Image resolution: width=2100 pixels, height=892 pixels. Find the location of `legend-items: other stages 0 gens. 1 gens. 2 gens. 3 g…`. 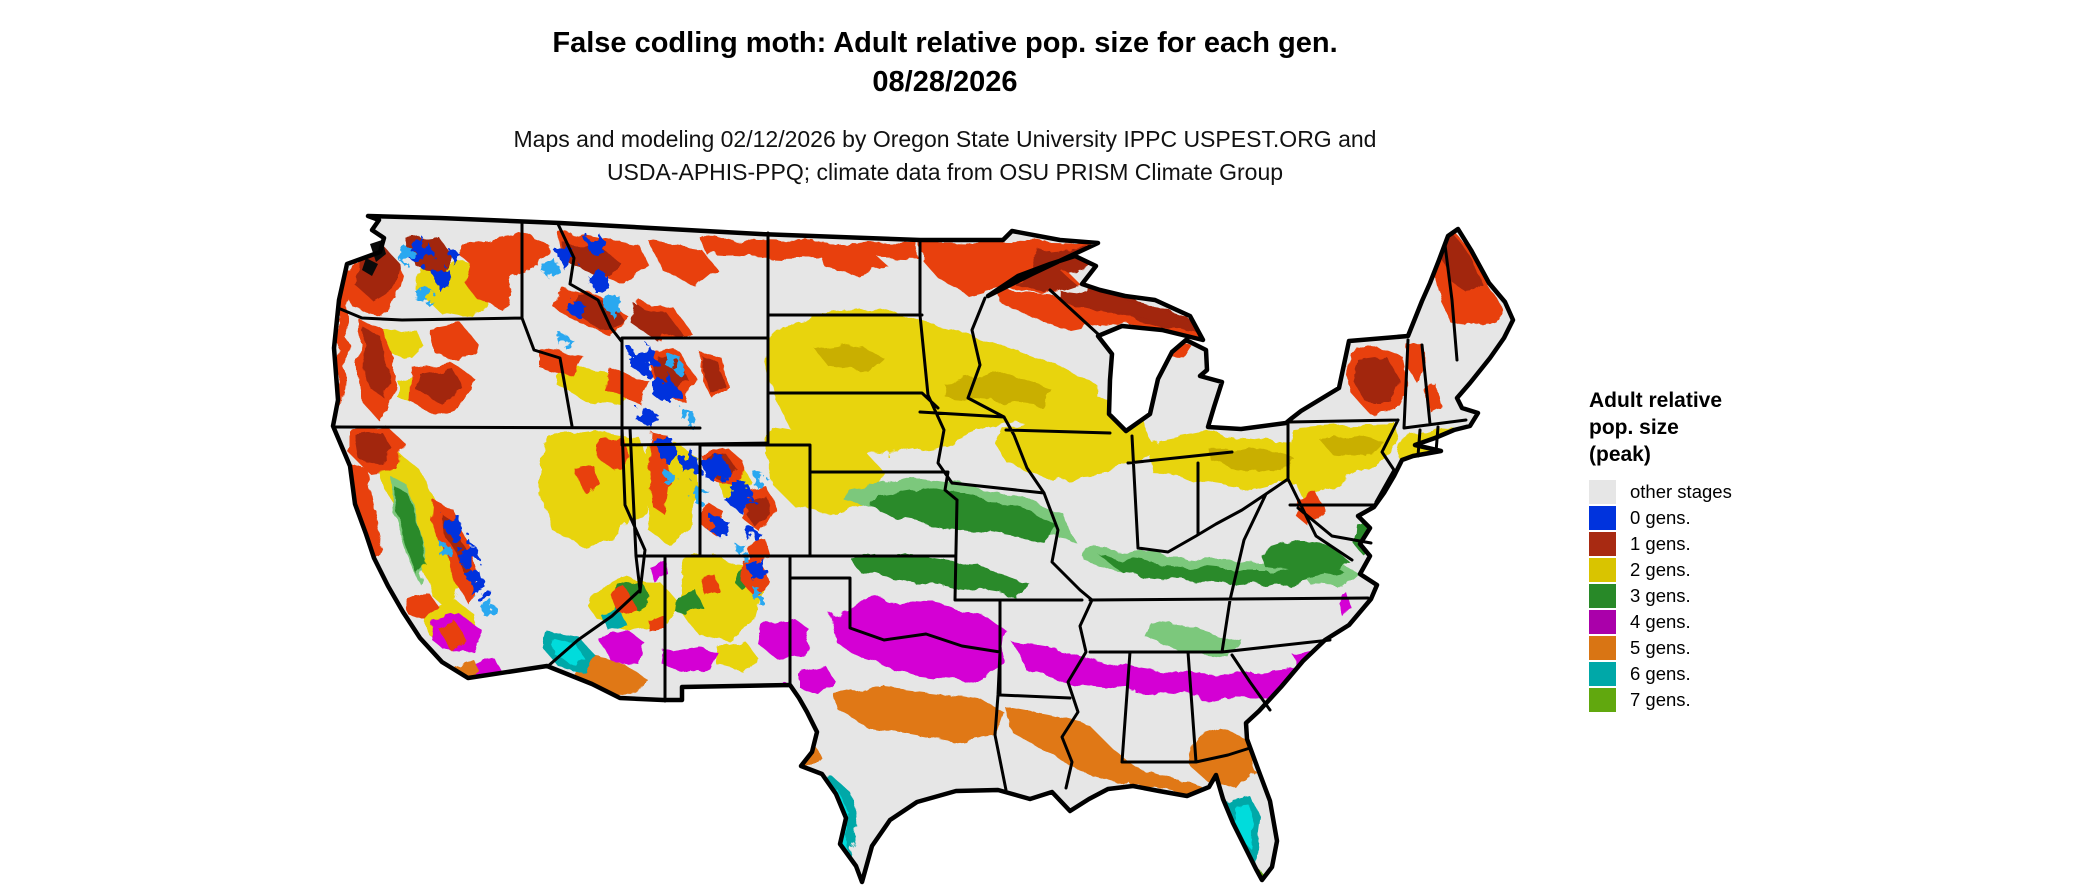

legend-items: other stages 0 gens. 1 gens. 2 gens. 3 g… is located at coordinates (1739, 596).